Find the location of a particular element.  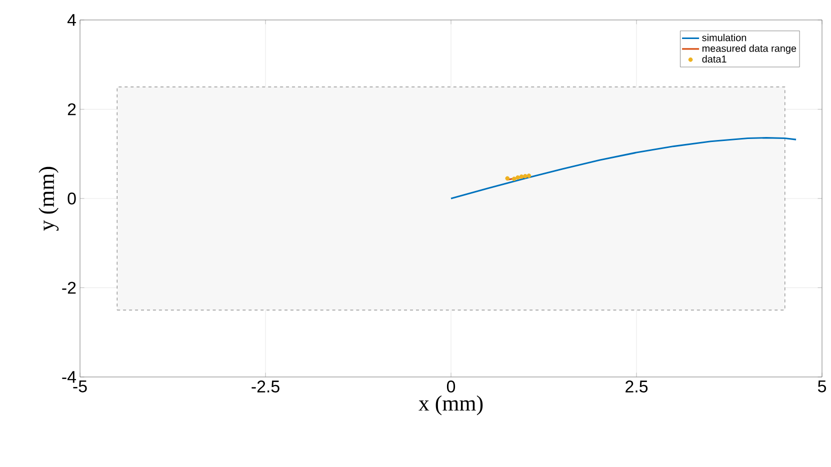

x-tick-label: 5 is located at coordinates (822, 386).